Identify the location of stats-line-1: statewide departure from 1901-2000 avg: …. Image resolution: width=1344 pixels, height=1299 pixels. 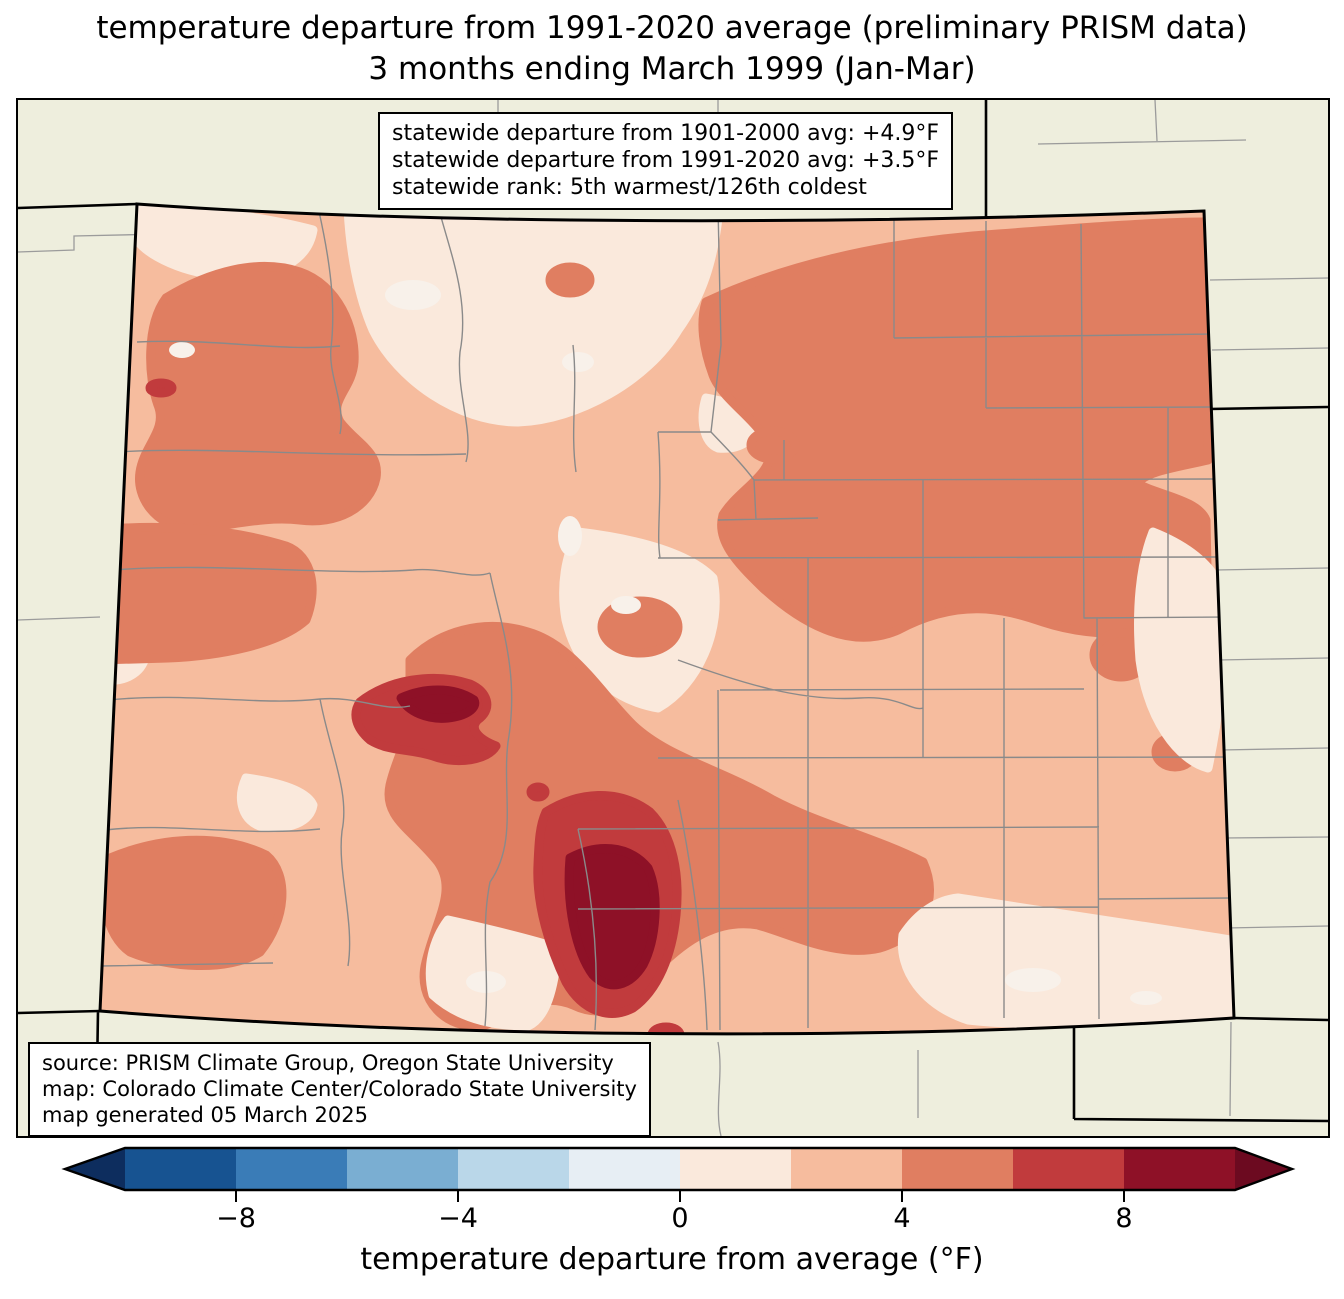
(666, 133).